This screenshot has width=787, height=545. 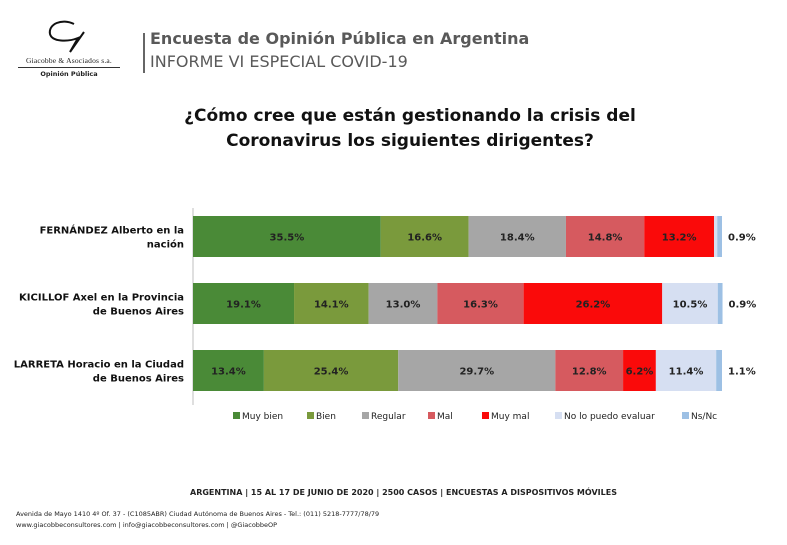 I want to click on chart-title-line: Coronavirus los siguientes dirigentes?, so click(x=410, y=141).